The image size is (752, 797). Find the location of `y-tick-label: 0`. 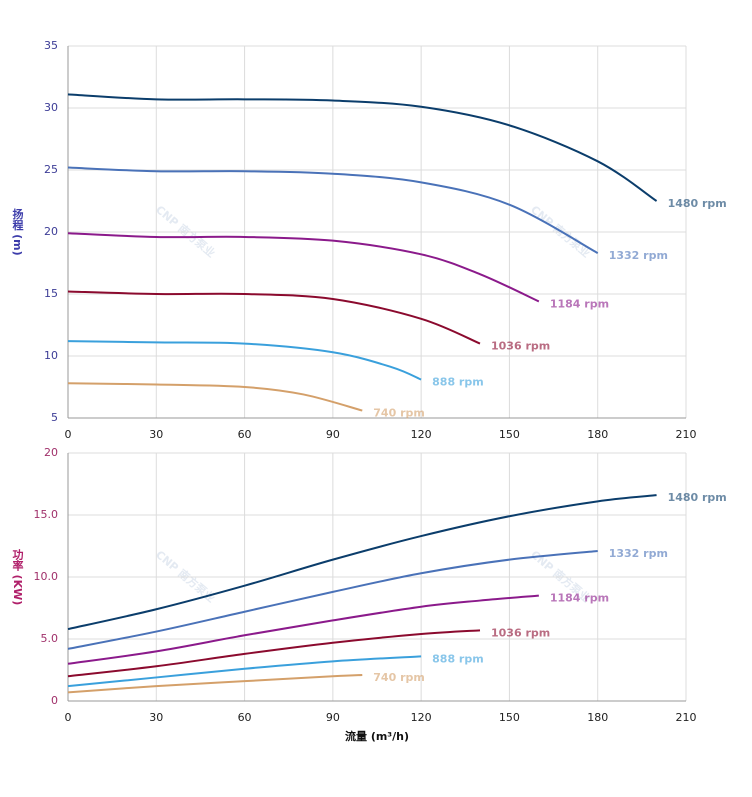

y-tick-label: 0 is located at coordinates (54, 700).